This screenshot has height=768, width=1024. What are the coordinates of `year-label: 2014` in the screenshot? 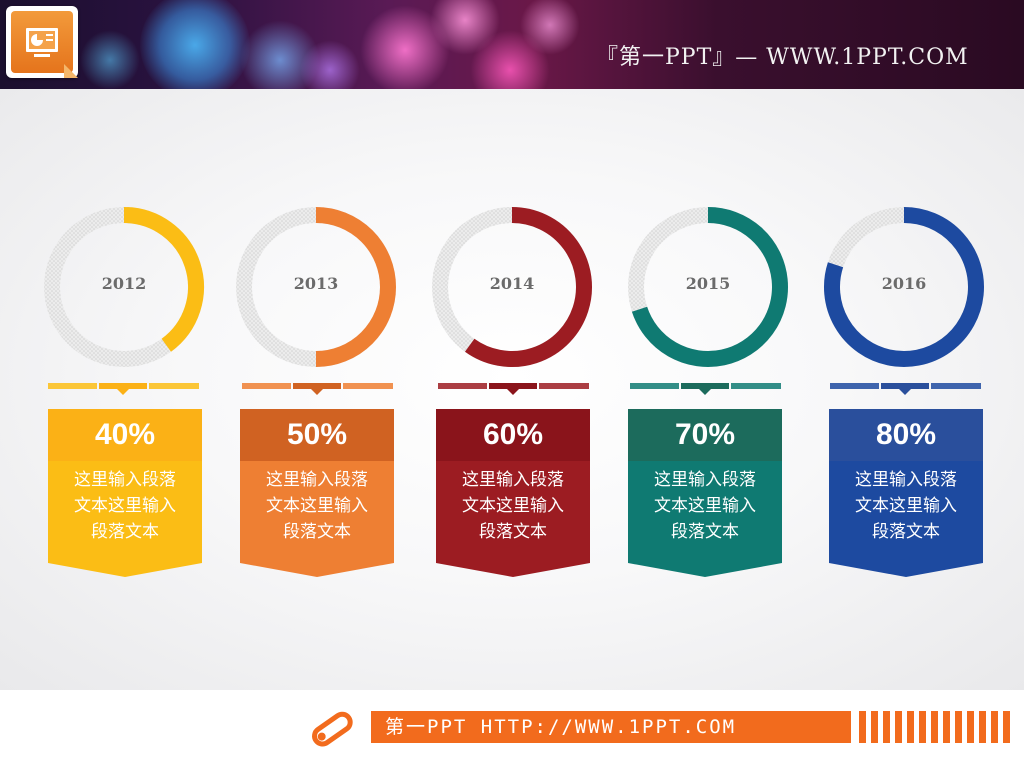 It's located at (512, 283).